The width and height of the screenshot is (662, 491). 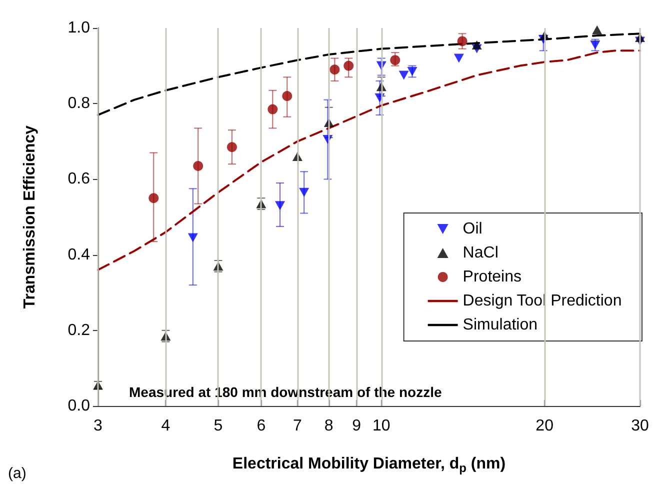 What do you see at coordinates (79, 179) in the screenshot?
I see `y-tick-label: 0.6` at bounding box center [79, 179].